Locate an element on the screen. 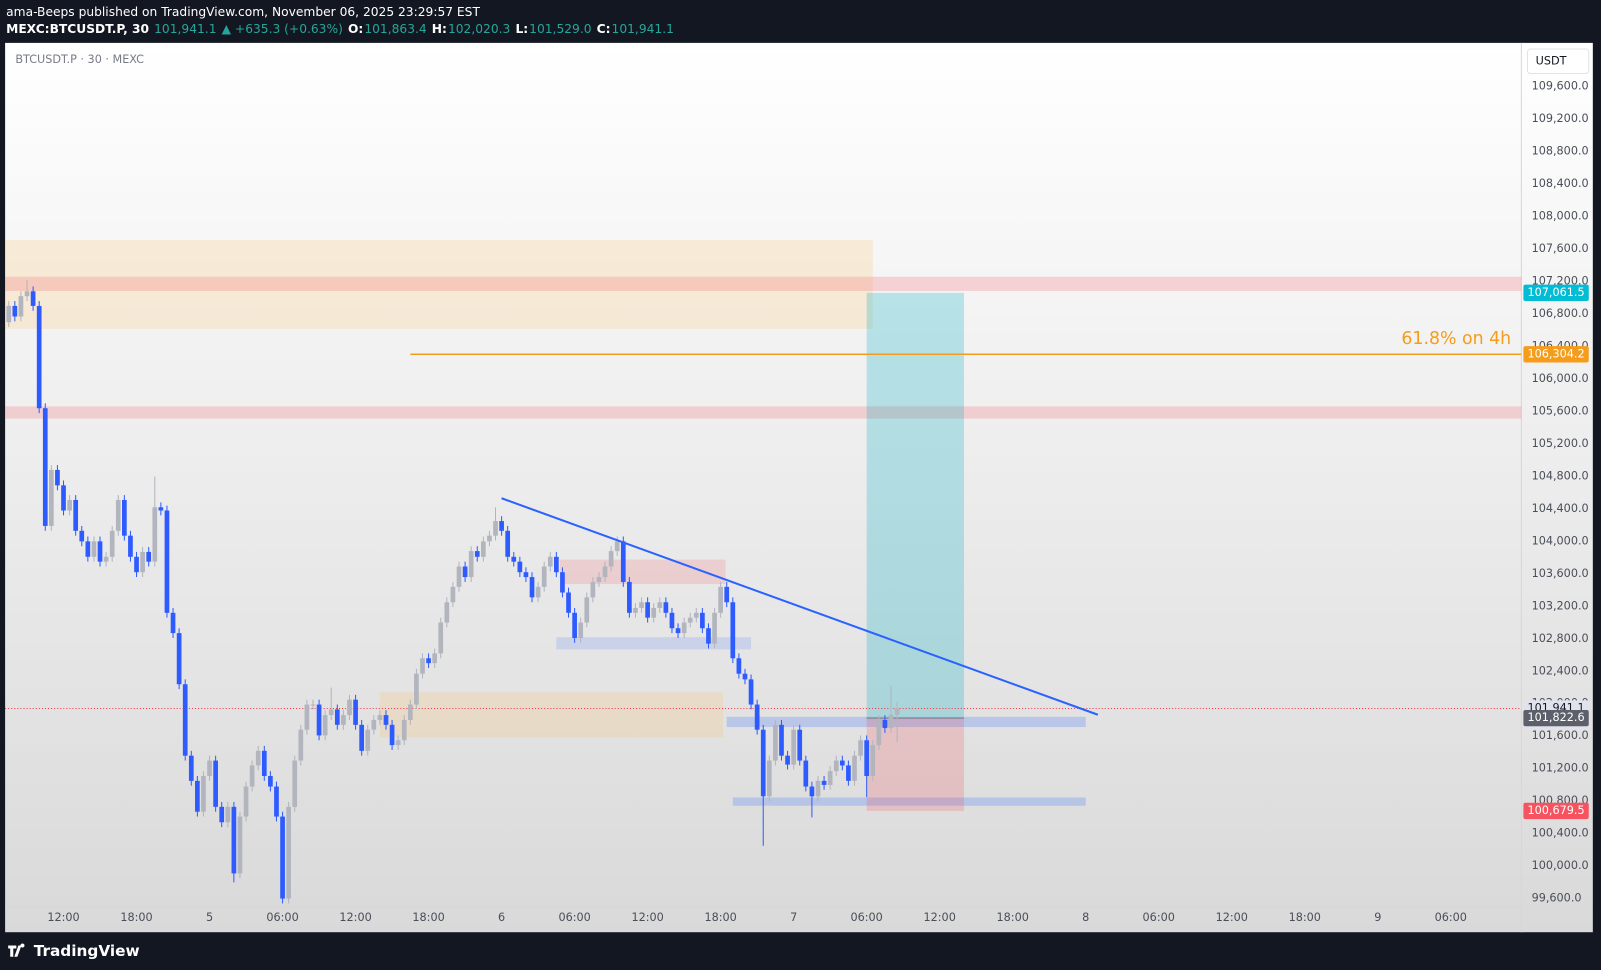 The width and height of the screenshot is (1601, 970). y-tick-label: 108,800.0 is located at coordinates (1560, 151).